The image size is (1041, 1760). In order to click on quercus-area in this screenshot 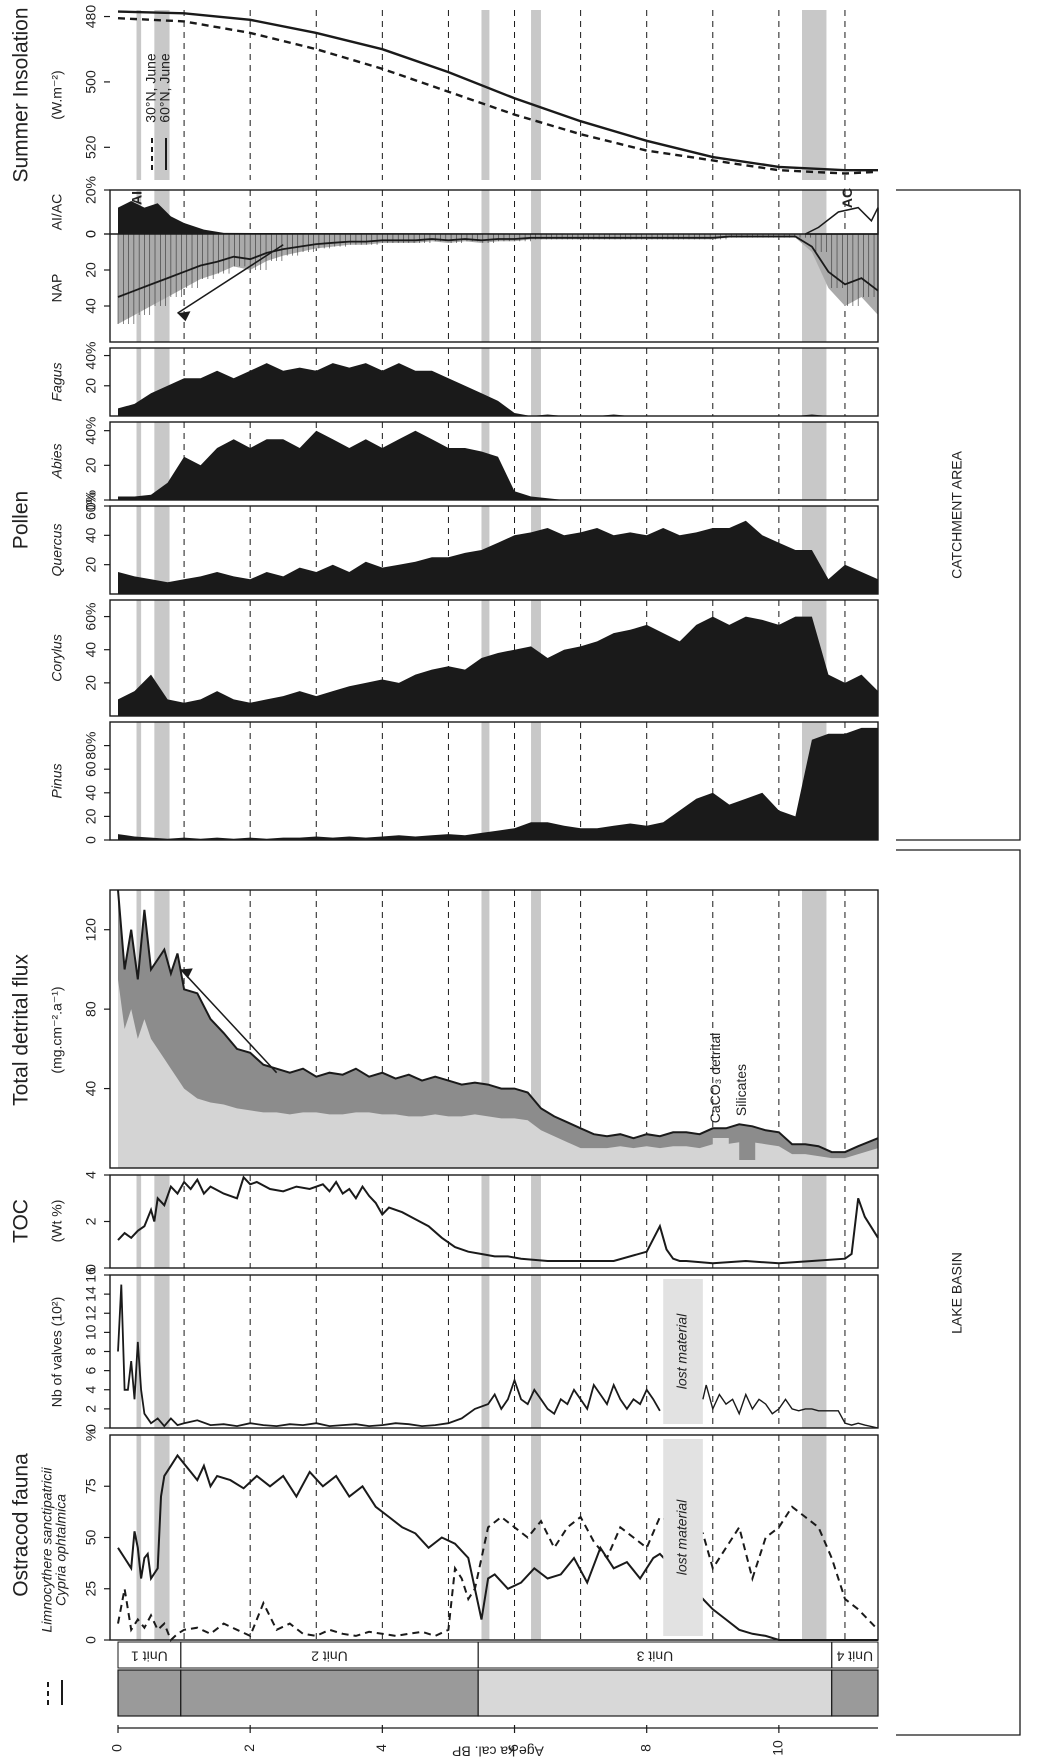, I will do `click(498, 557)`.